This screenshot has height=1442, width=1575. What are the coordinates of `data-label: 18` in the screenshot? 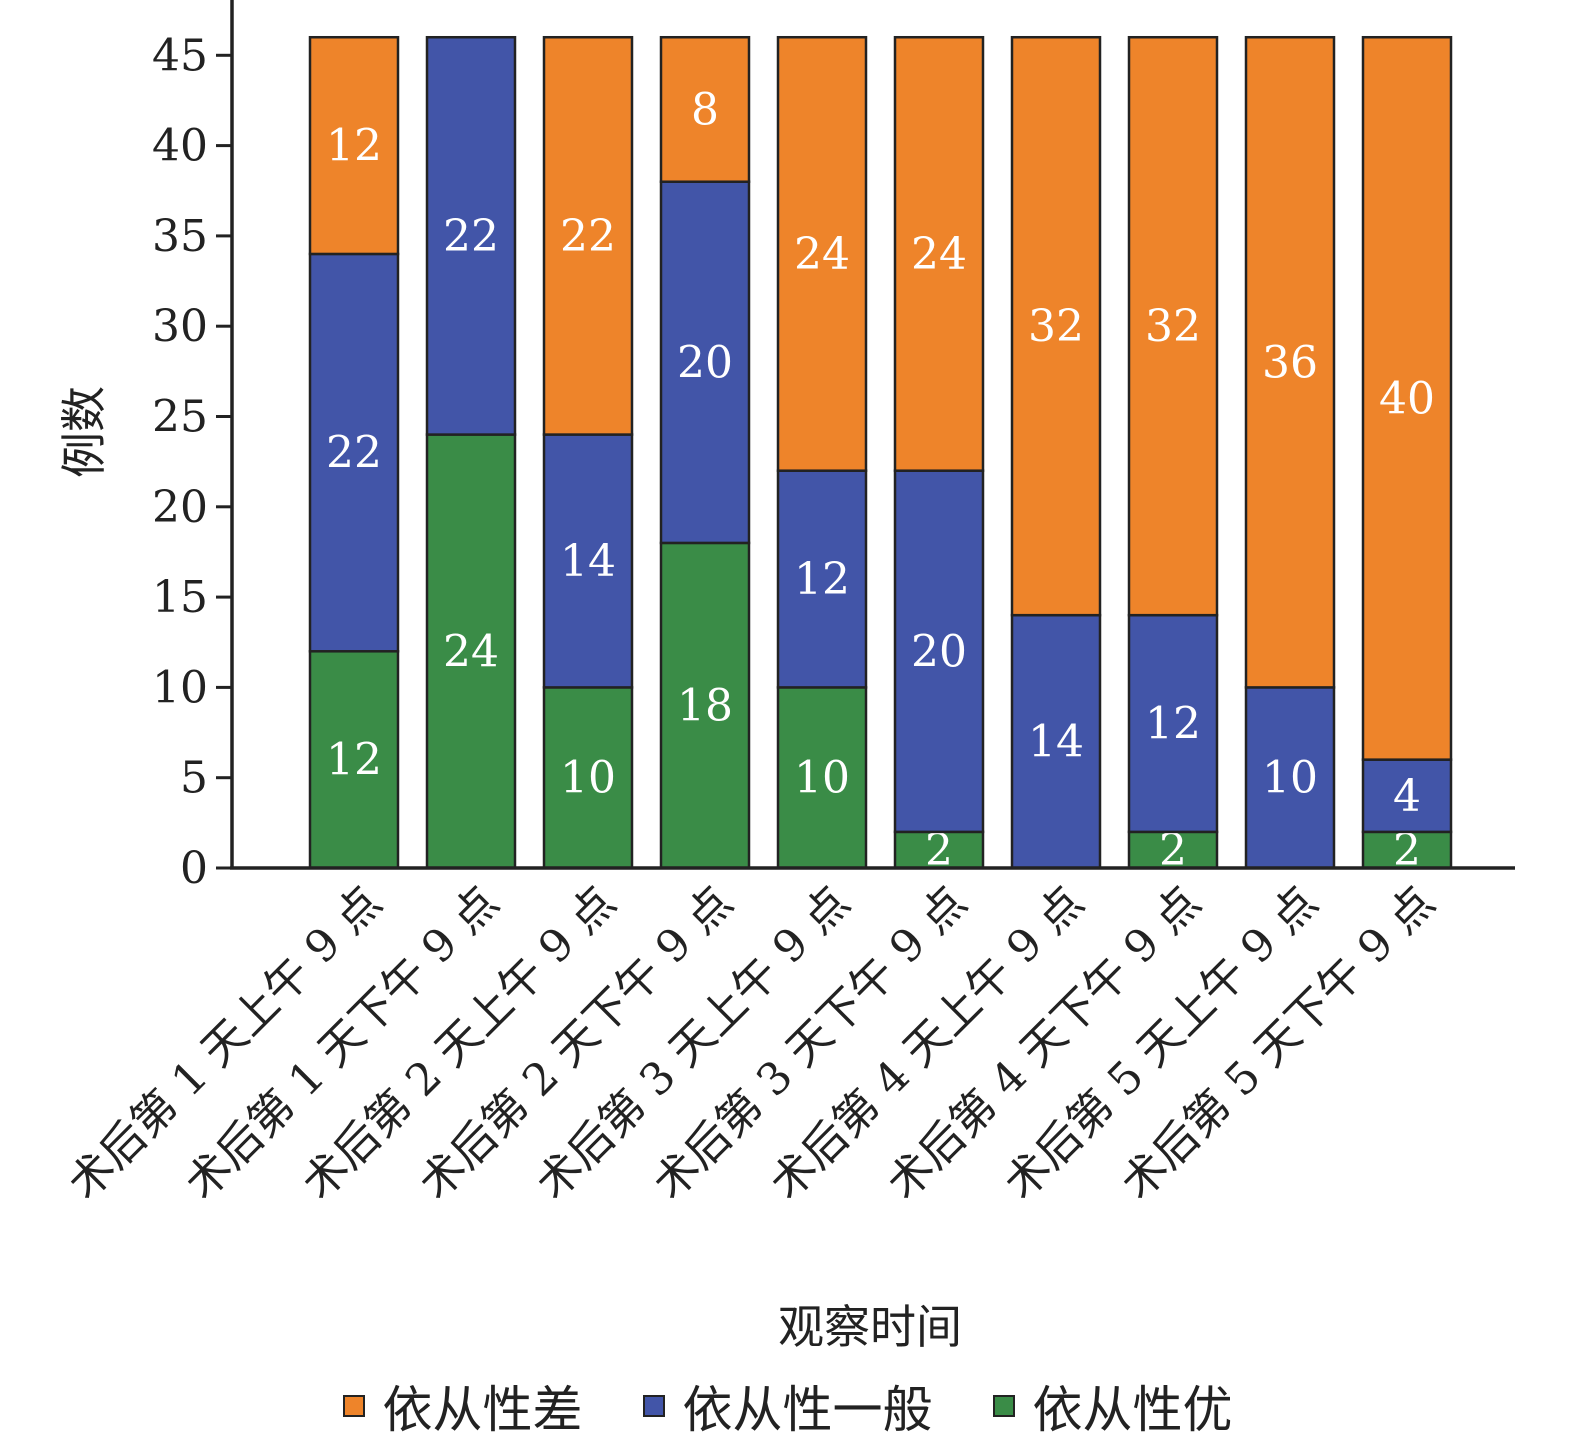 It's located at (705, 705).